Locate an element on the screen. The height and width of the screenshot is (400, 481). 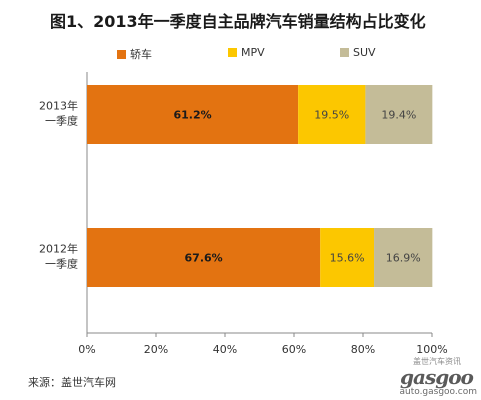
data-label: 19.5% is located at coordinates (331, 115).